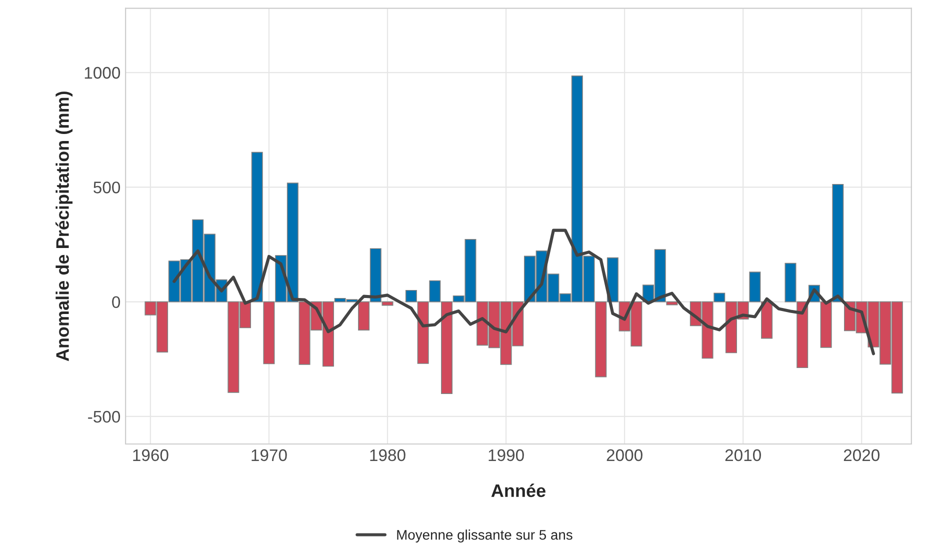  I want to click on x-tick-label: 1970, so click(269, 455).